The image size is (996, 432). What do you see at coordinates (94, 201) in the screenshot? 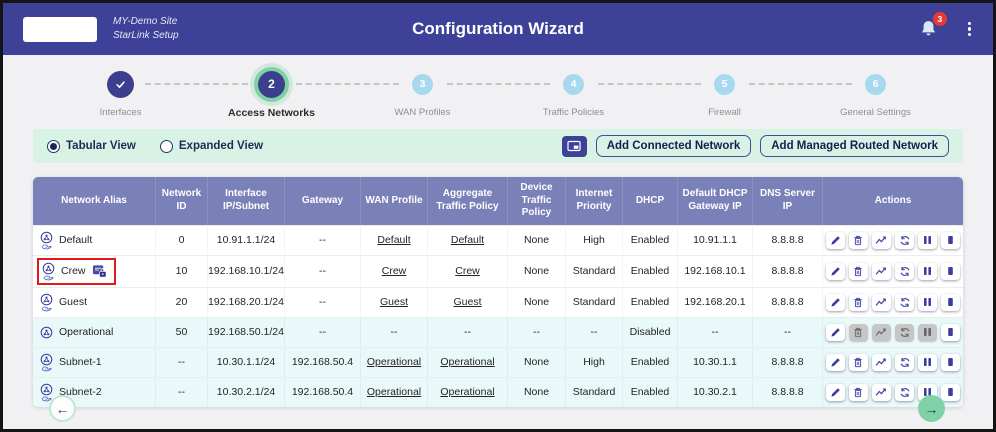
I see `column-header-network-alias: Network Alias` at bounding box center [94, 201].